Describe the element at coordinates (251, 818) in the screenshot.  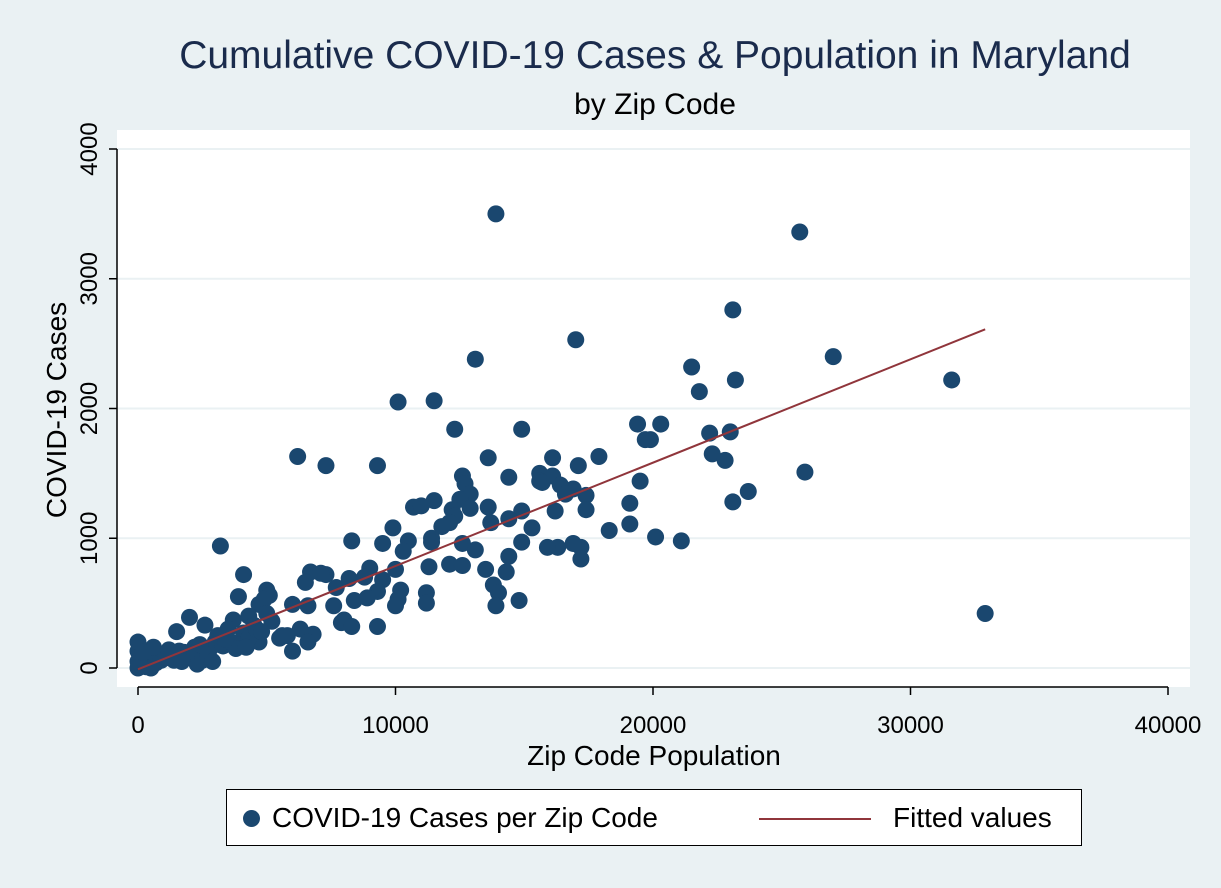
I see `legend-marker-scatter` at that location.